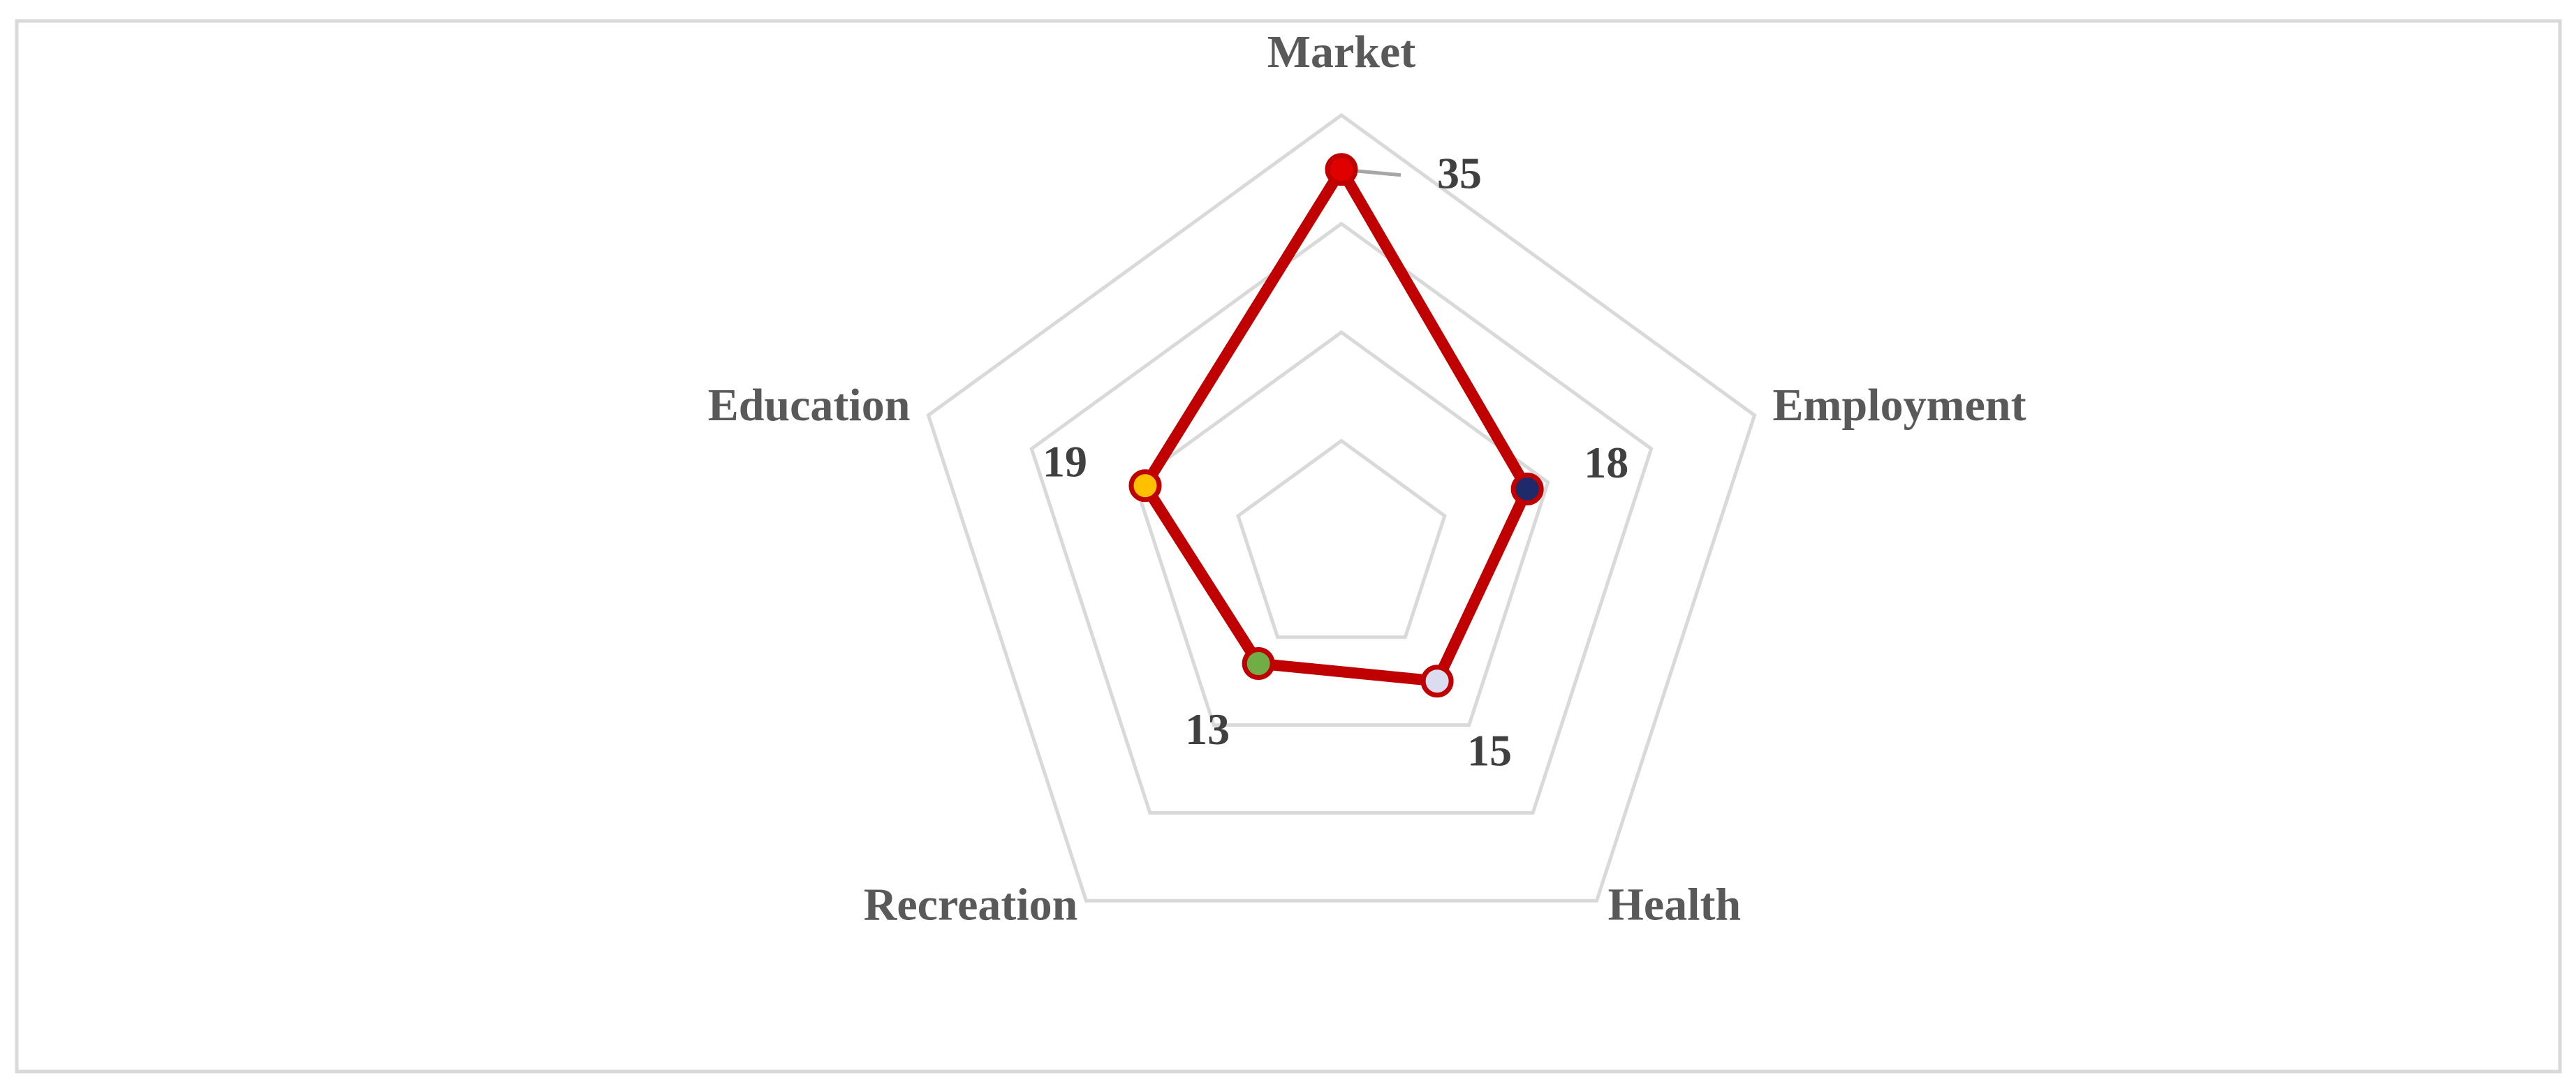  I want to click on data-label: 19, so click(1065, 461).